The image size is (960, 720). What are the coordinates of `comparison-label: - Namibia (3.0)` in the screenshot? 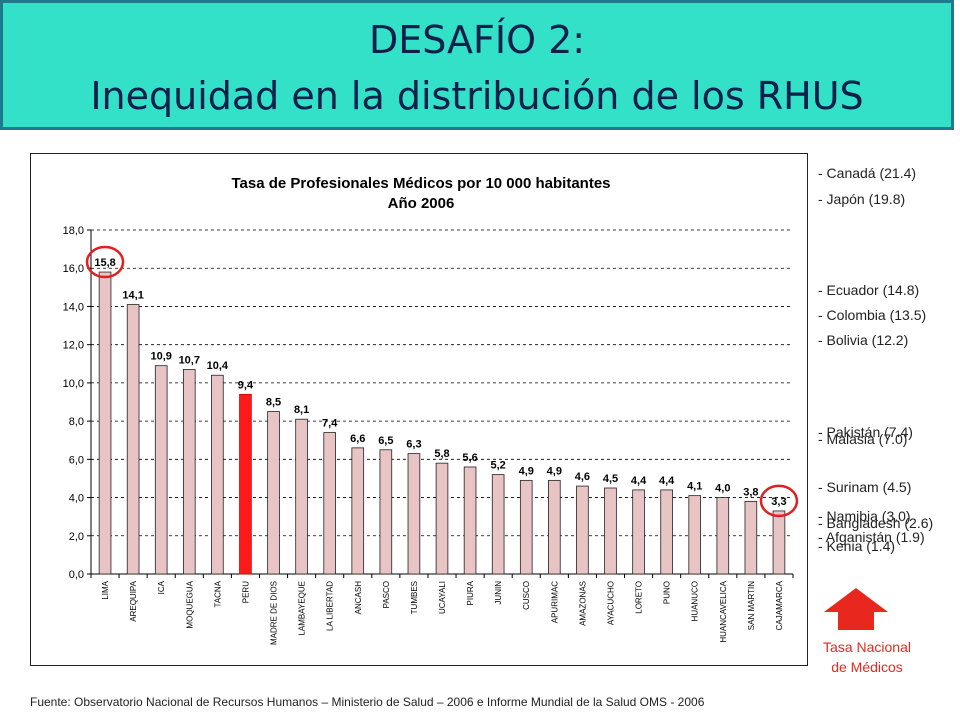 It's located at (864, 516).